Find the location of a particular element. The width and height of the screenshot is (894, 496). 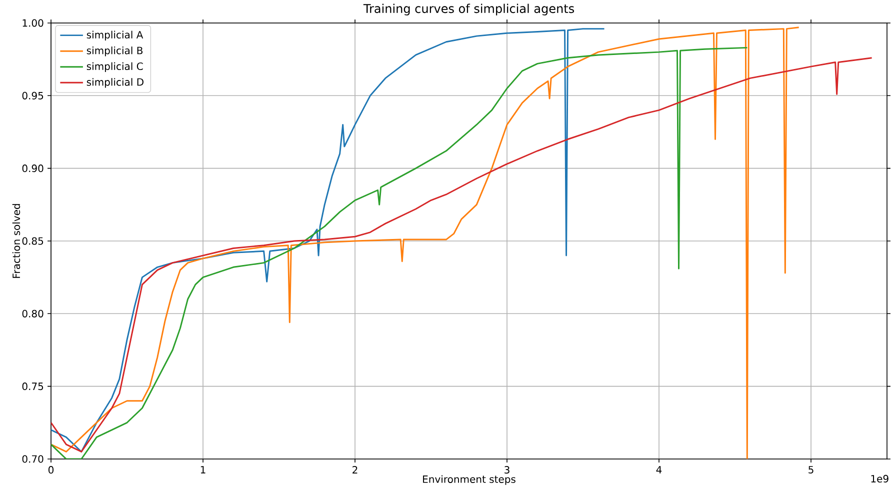

legend-label: simplicial C is located at coordinates (114, 67).